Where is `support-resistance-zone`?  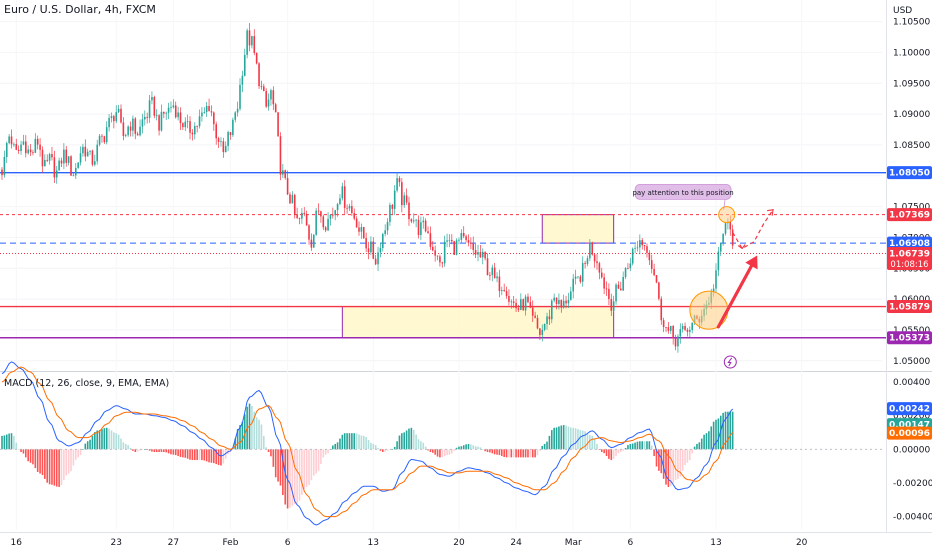
support-resistance-zone is located at coordinates (478, 322).